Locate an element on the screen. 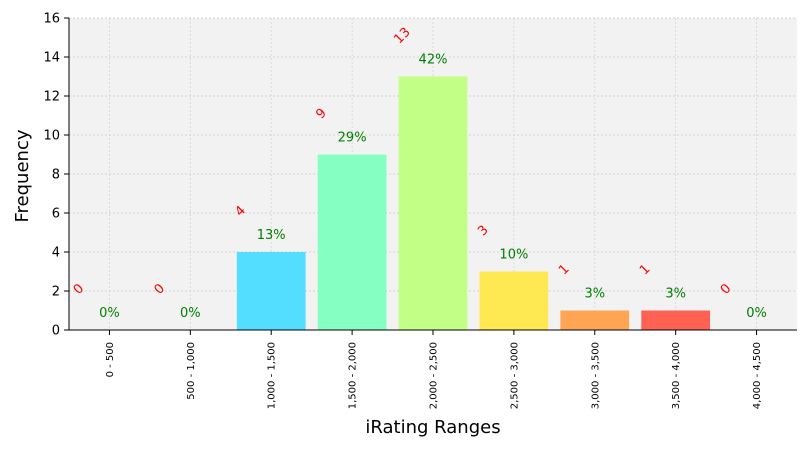 The height and width of the screenshot is (450, 810). y-tick-label: 12 is located at coordinates (51, 97).